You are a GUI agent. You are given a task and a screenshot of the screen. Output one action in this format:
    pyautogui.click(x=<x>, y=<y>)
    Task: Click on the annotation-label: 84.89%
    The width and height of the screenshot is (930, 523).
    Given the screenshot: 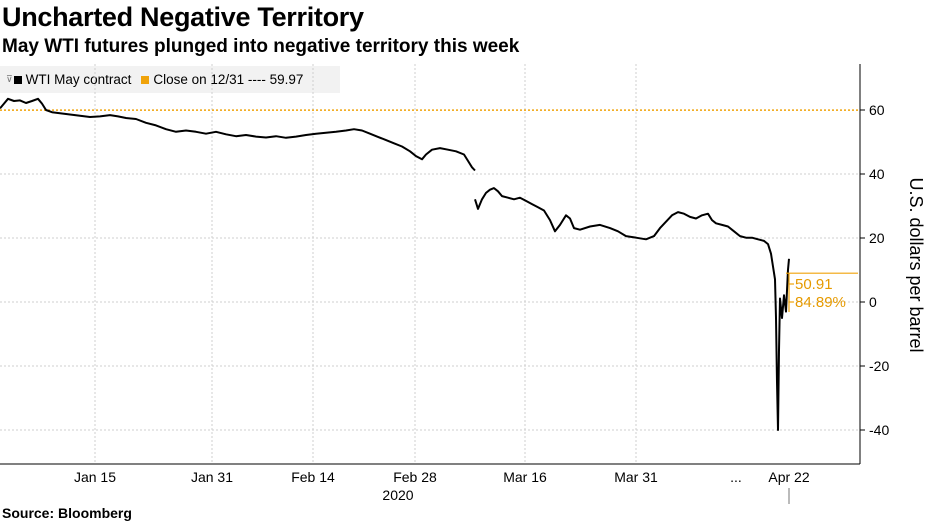 What is the action you would take?
    pyautogui.click(x=820, y=302)
    